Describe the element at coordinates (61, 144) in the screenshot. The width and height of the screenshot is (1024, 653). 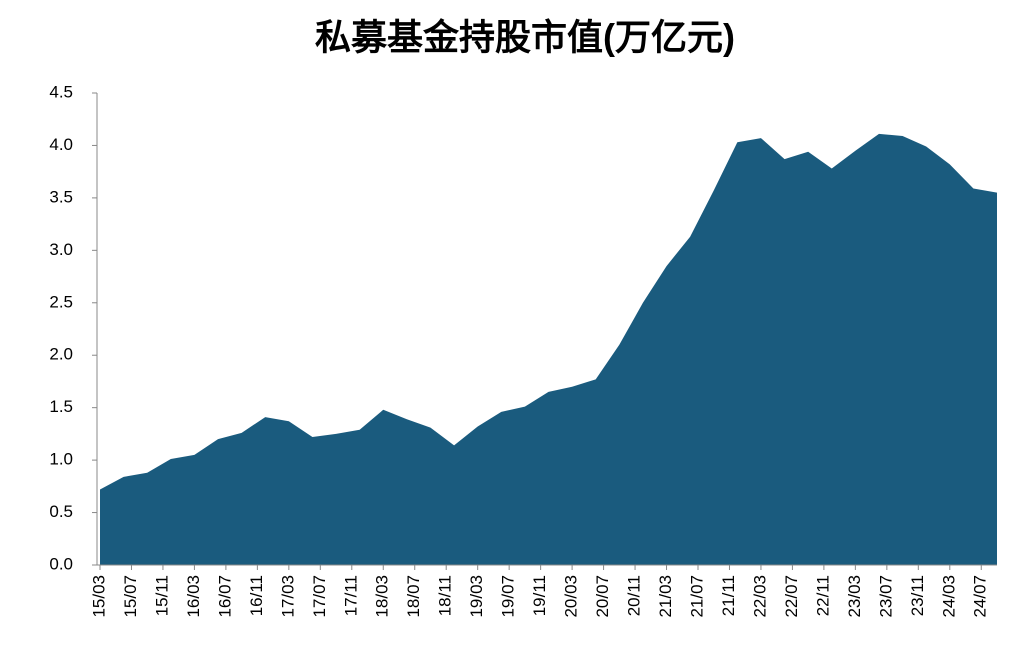
I see `y-tick-label: 4.0` at that location.